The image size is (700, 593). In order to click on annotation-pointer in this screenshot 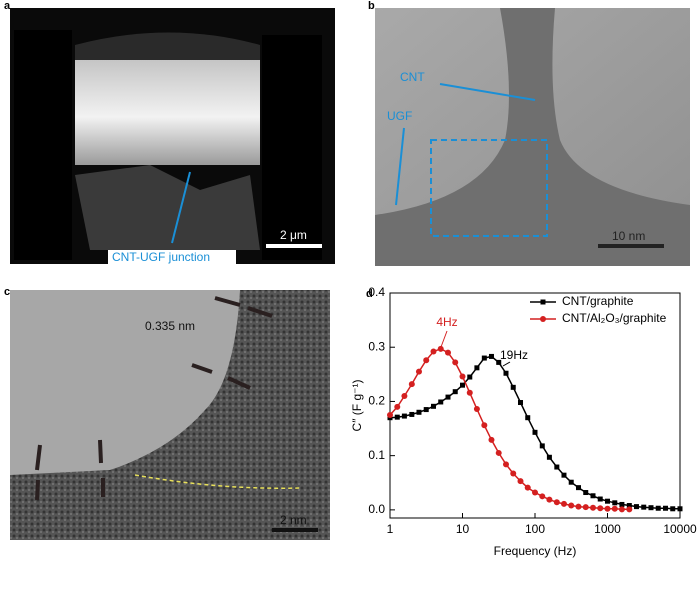, I will do `click(506, 364)`.